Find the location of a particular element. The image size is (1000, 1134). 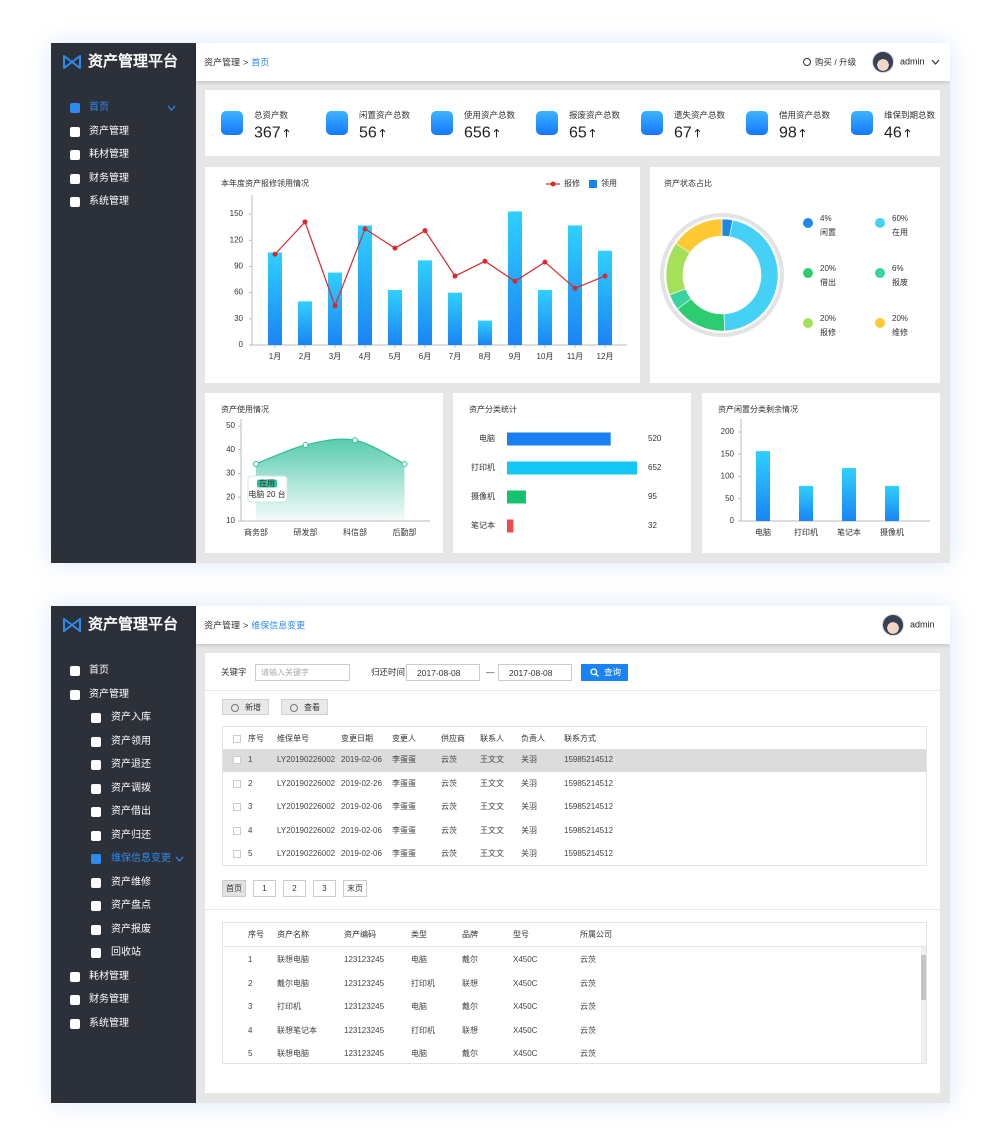

table-cell: 2019-02-06 is located at coordinates (361, 830).